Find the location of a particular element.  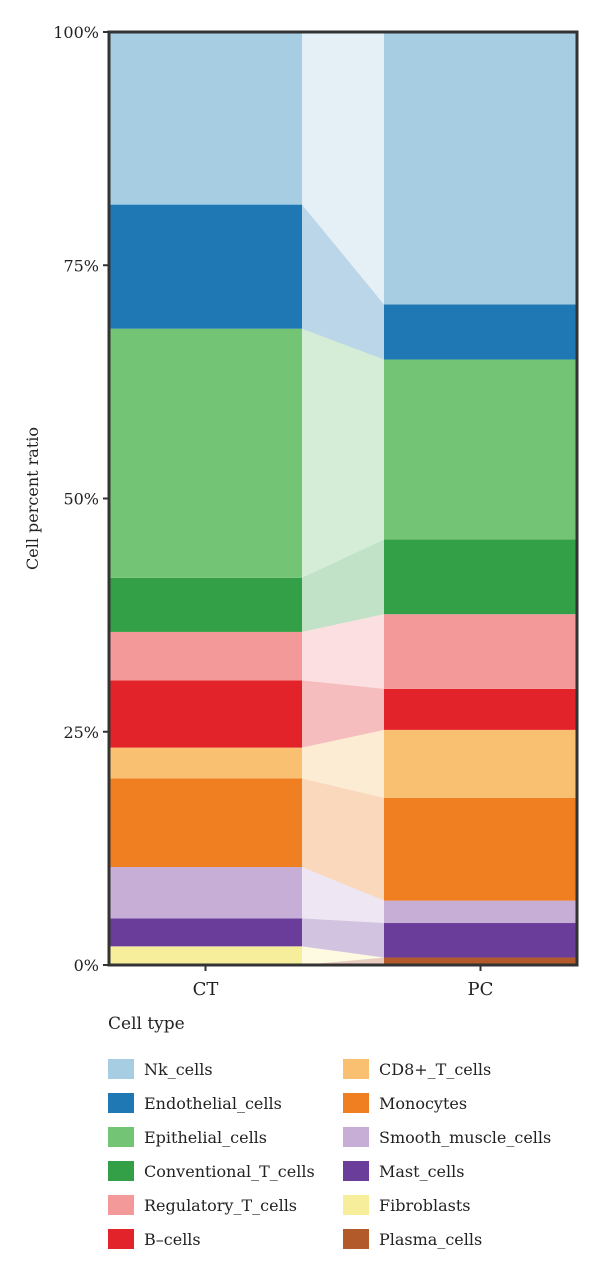

legend-item-epithelial-cells: Epithelial_cells is located at coordinates (225, 1137).